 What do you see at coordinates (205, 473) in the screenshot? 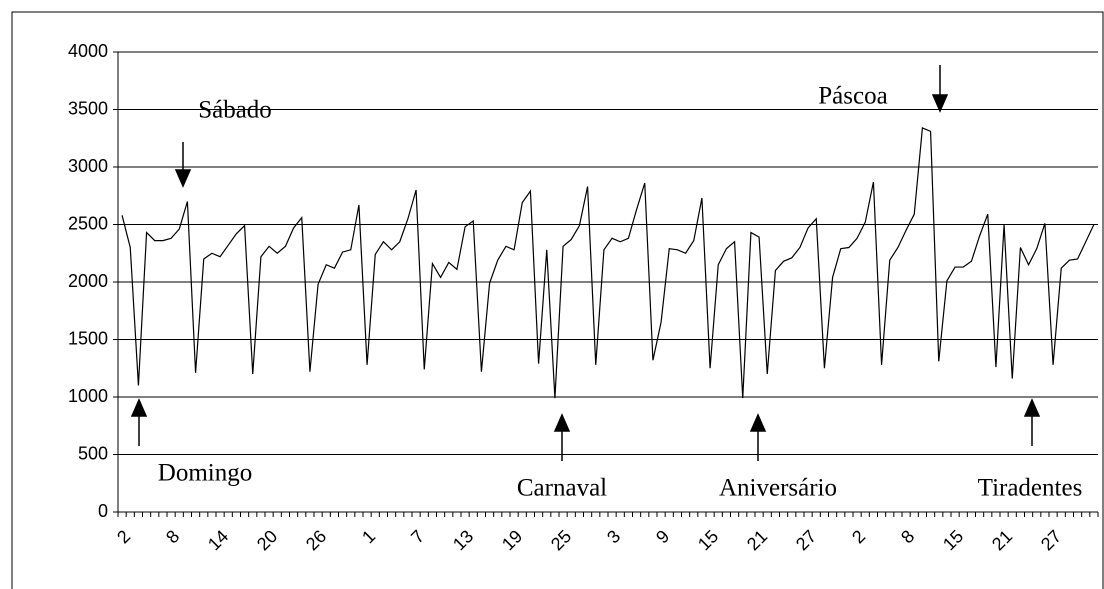
I see `annotation: Domingo` at bounding box center [205, 473].